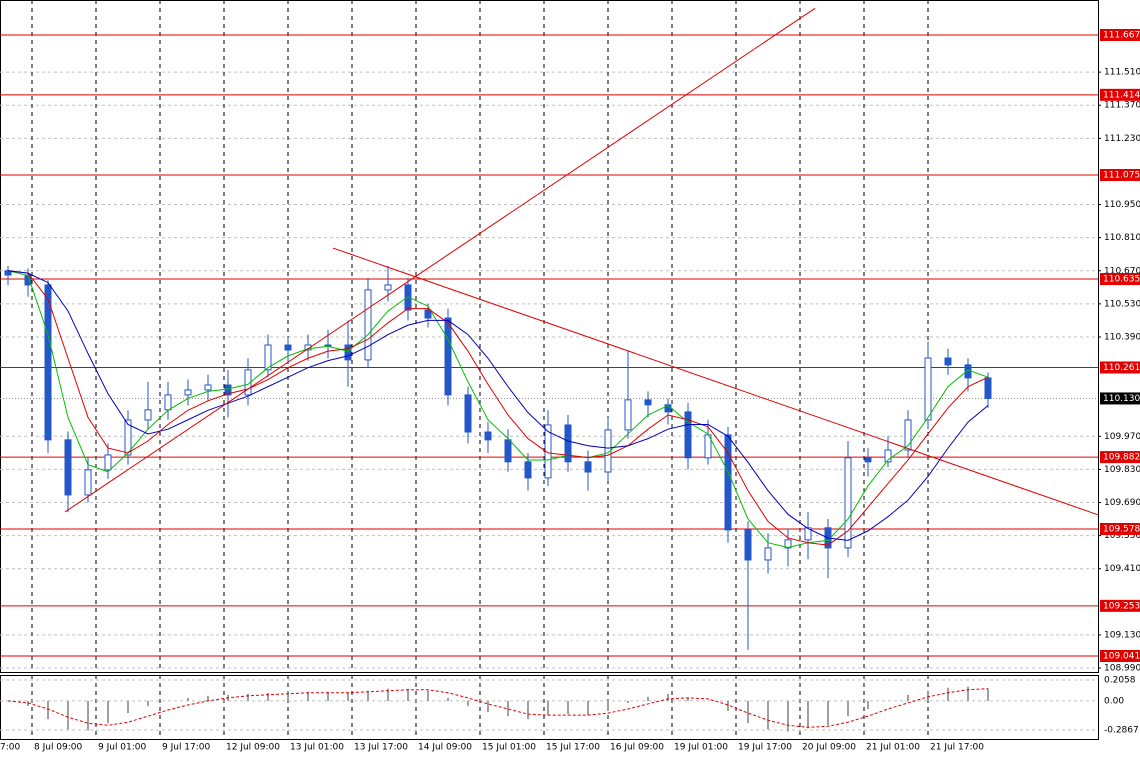  I want to click on x-tick-label: 12 Jul 09:00, so click(253, 748).